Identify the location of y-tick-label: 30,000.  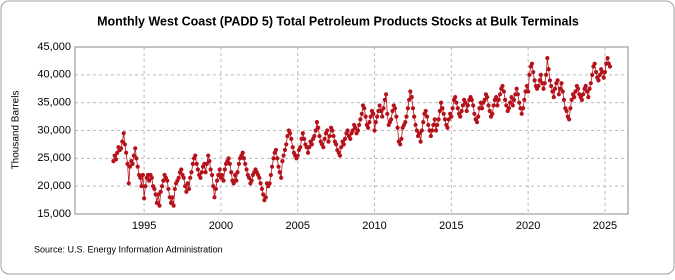
(54, 130).